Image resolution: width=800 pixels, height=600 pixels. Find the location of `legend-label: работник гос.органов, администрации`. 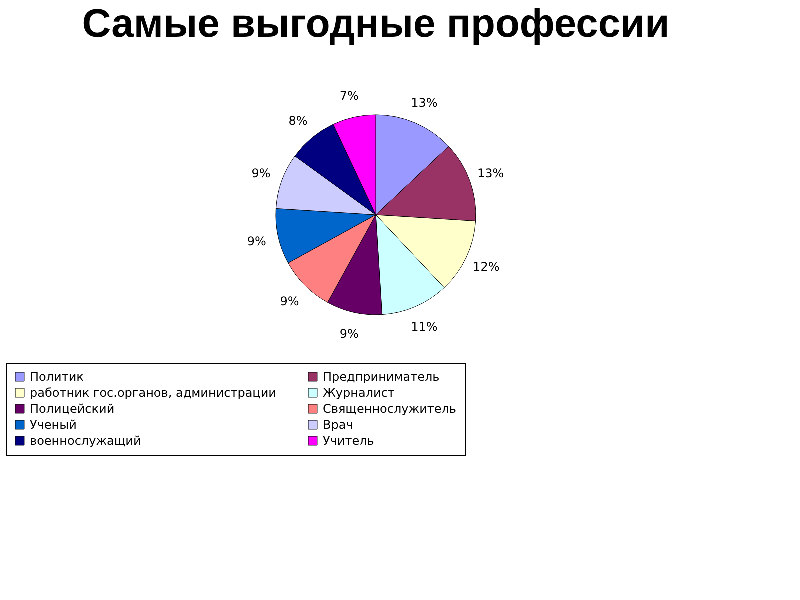

legend-label: работник гос.органов, администрации is located at coordinates (153, 393).